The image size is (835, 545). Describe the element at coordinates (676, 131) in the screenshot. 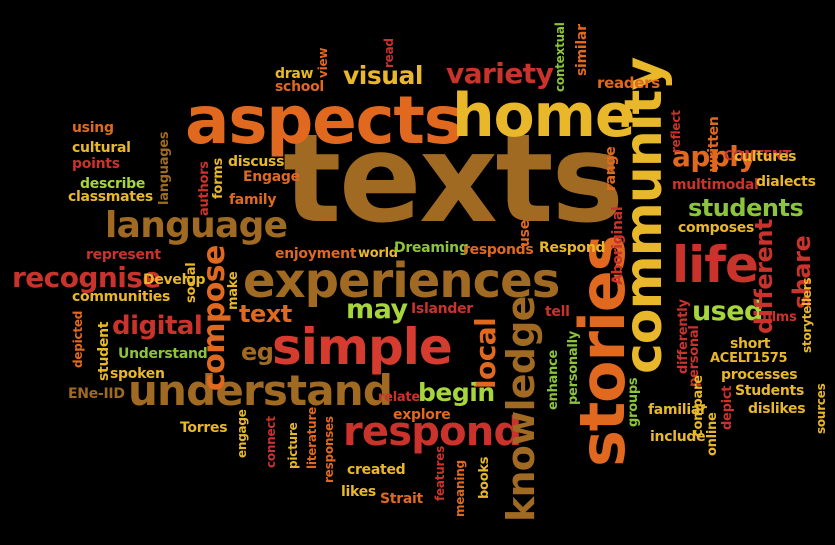

I see `word-reflect: reflect` at that location.